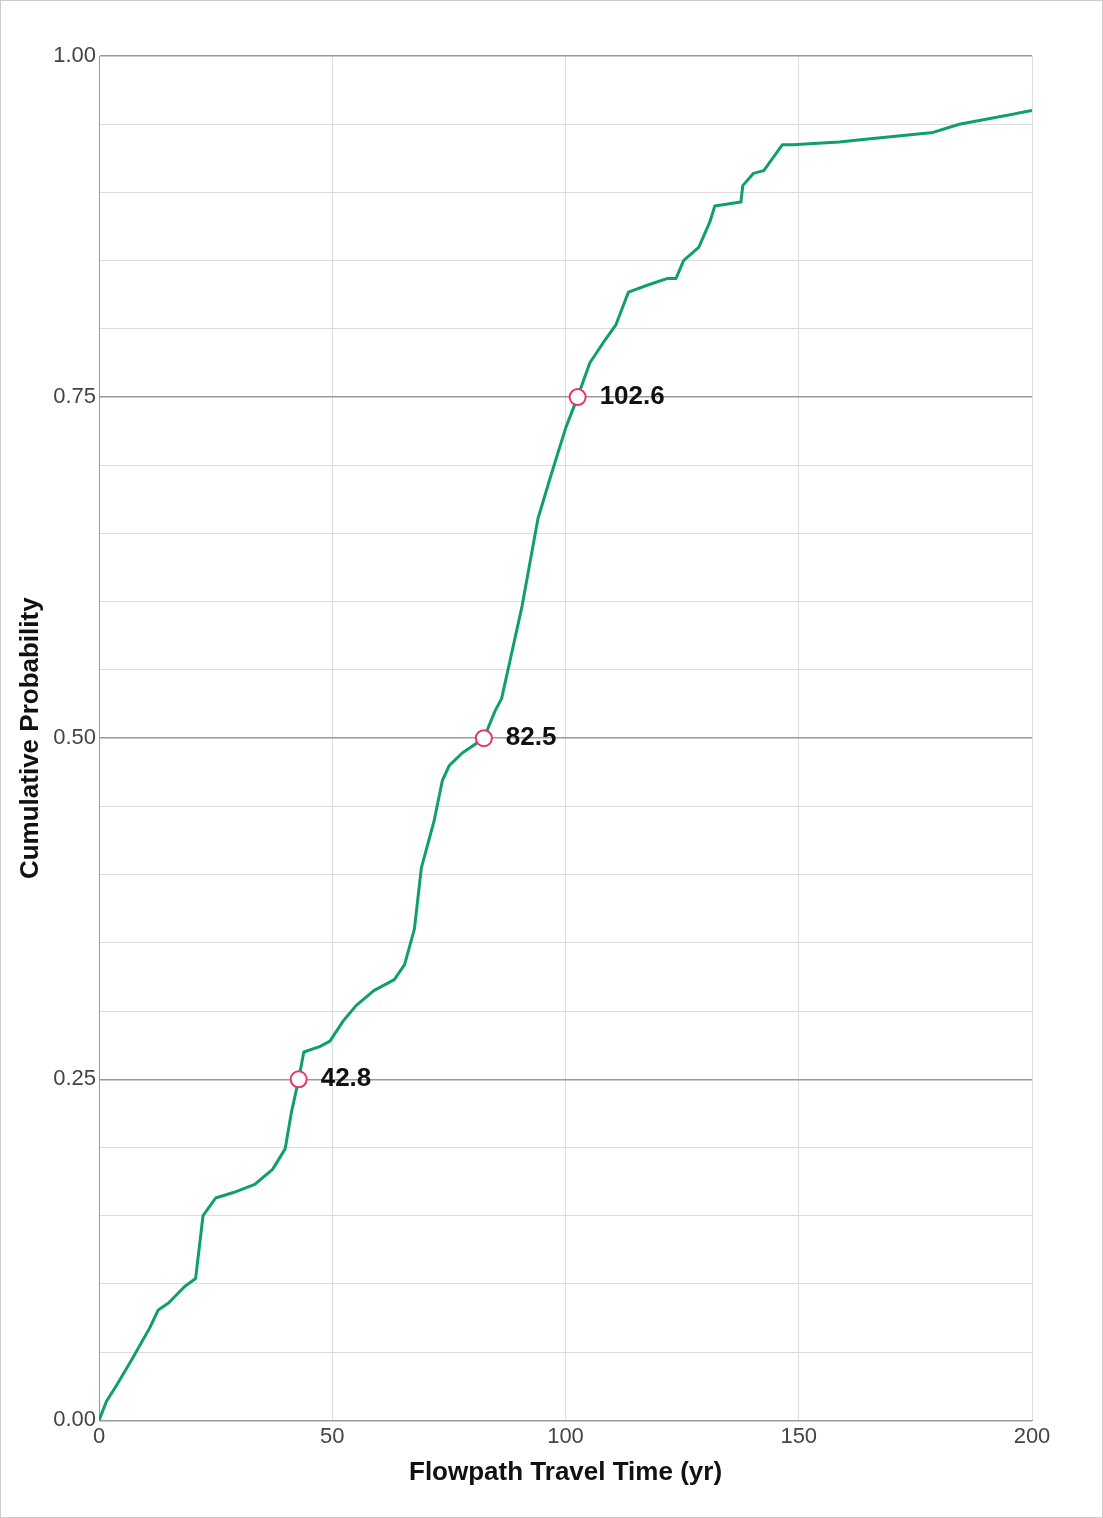 The image size is (1103, 1518). I want to click on y-axis-title: Cumulative Probability, so click(28, 738).